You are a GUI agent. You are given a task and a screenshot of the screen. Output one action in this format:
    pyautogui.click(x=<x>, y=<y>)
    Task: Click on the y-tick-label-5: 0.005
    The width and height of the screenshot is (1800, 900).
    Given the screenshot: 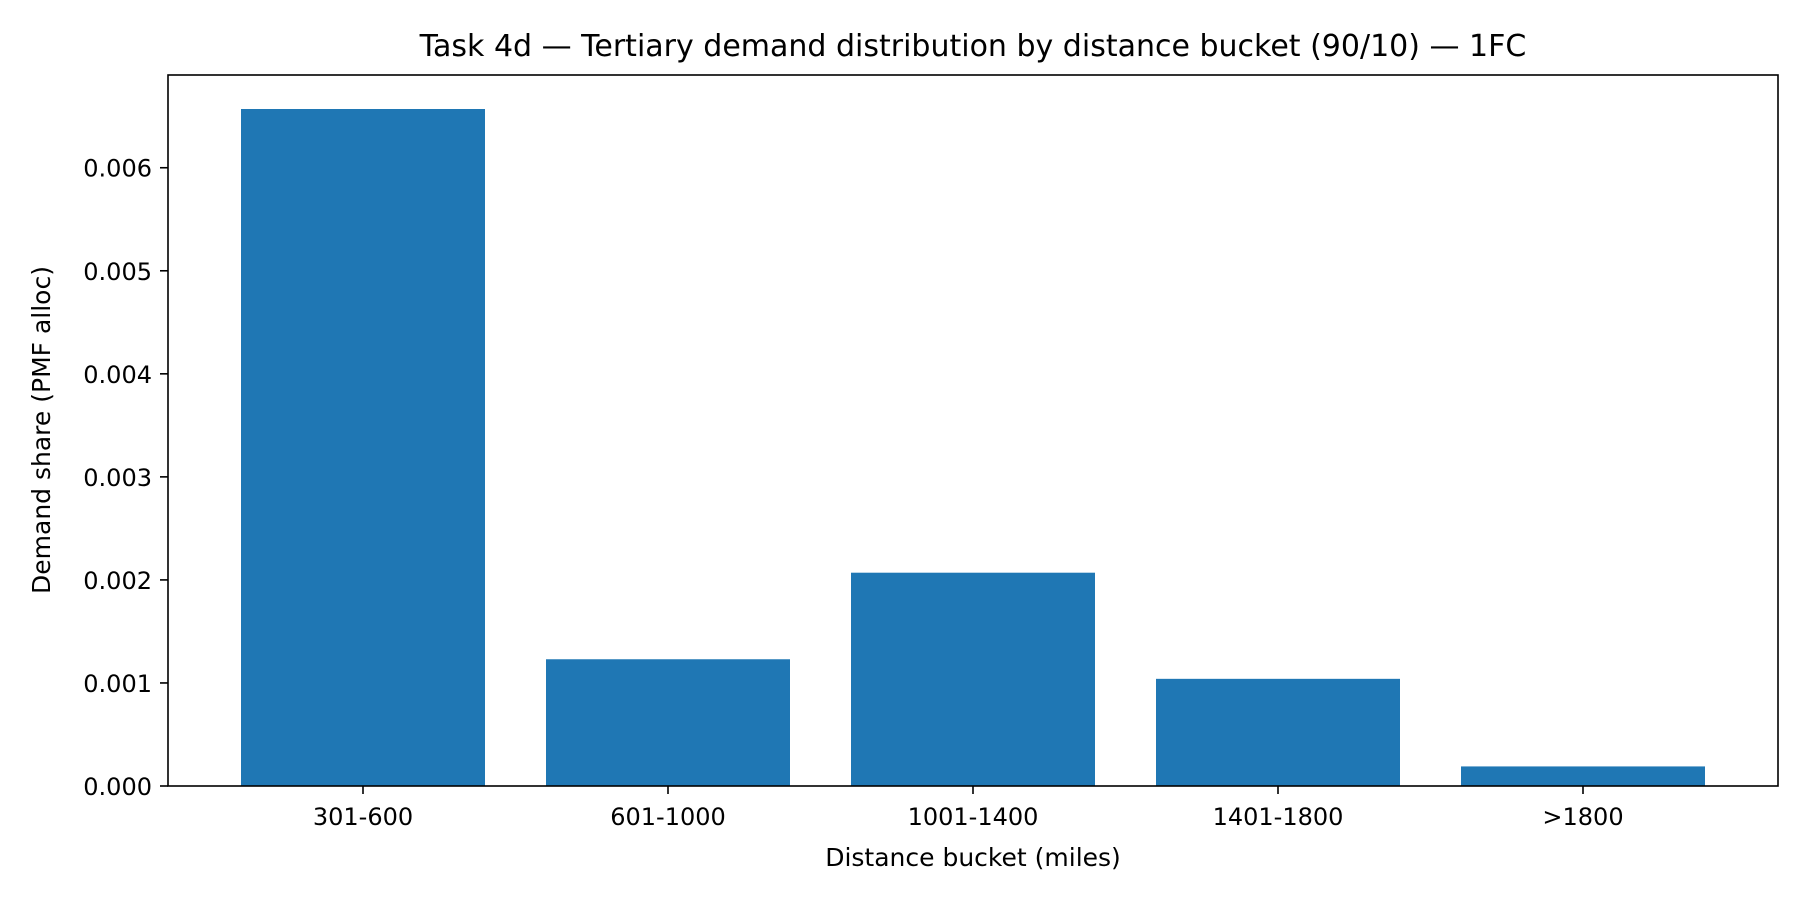 What is the action you would take?
    pyautogui.click(x=117, y=272)
    